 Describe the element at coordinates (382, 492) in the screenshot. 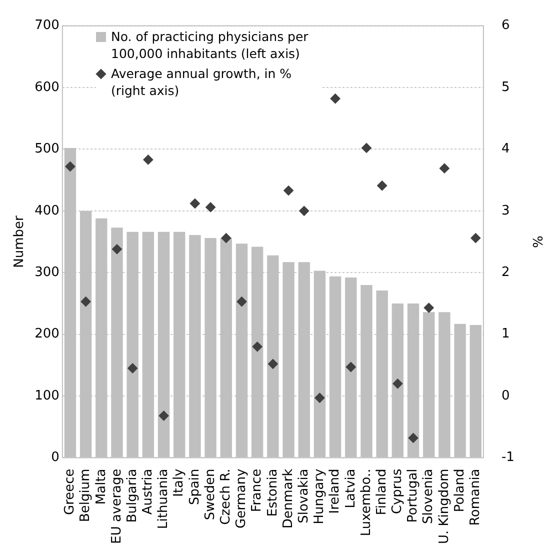

I see `x-tick-label: Finland` at that location.